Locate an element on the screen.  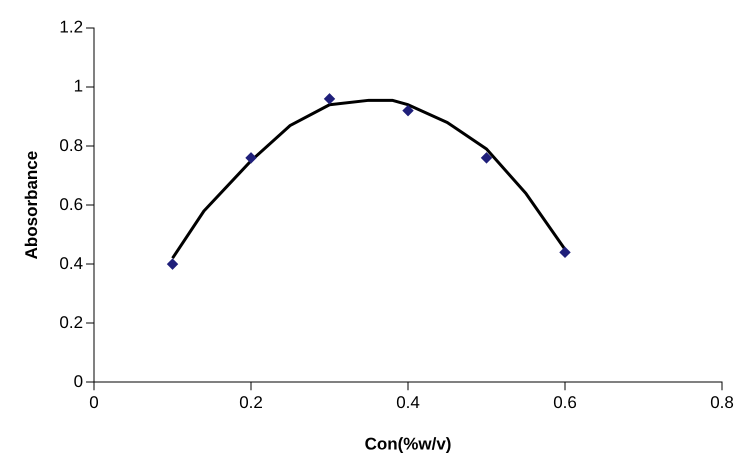
y-tick-label: 0.2 is located at coordinates (71, 322).